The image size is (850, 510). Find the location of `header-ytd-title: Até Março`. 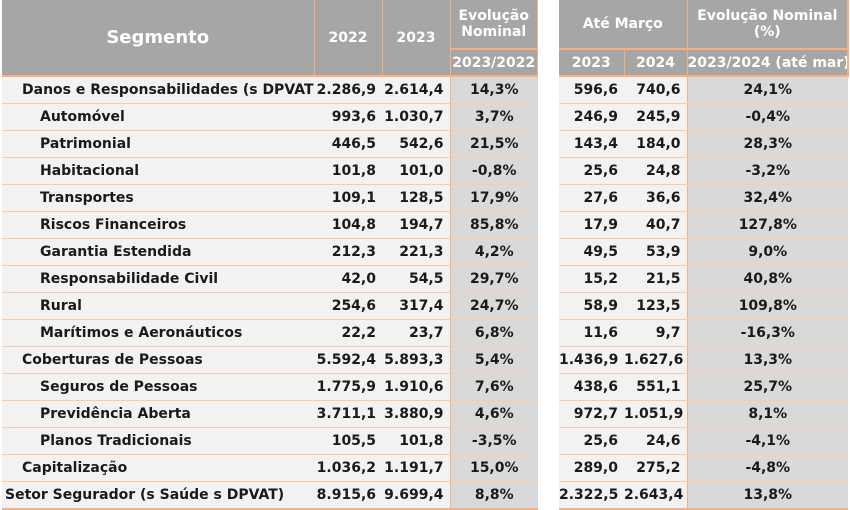

header-ytd-title: Até Março is located at coordinates (623, 24).